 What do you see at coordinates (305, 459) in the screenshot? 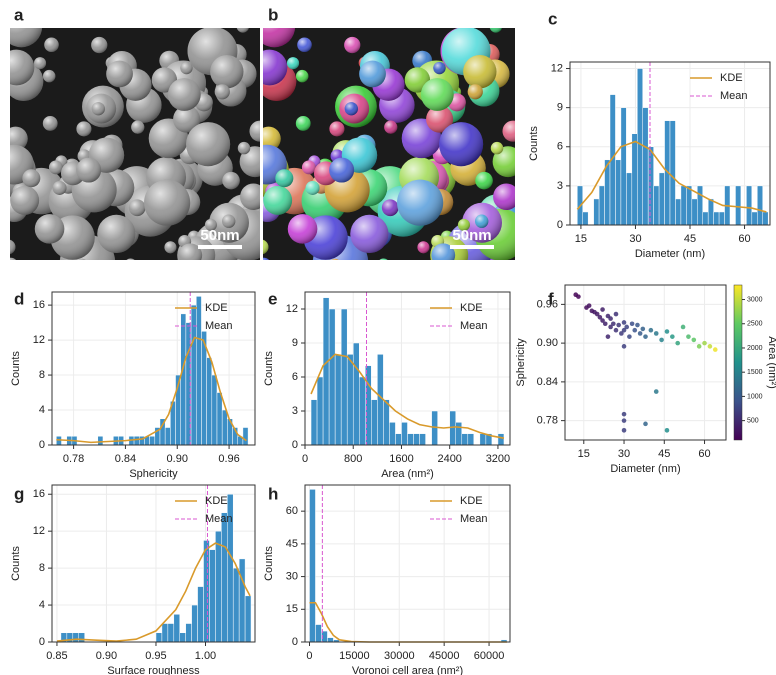
I see `x-tick-label: 0` at bounding box center [305, 459].